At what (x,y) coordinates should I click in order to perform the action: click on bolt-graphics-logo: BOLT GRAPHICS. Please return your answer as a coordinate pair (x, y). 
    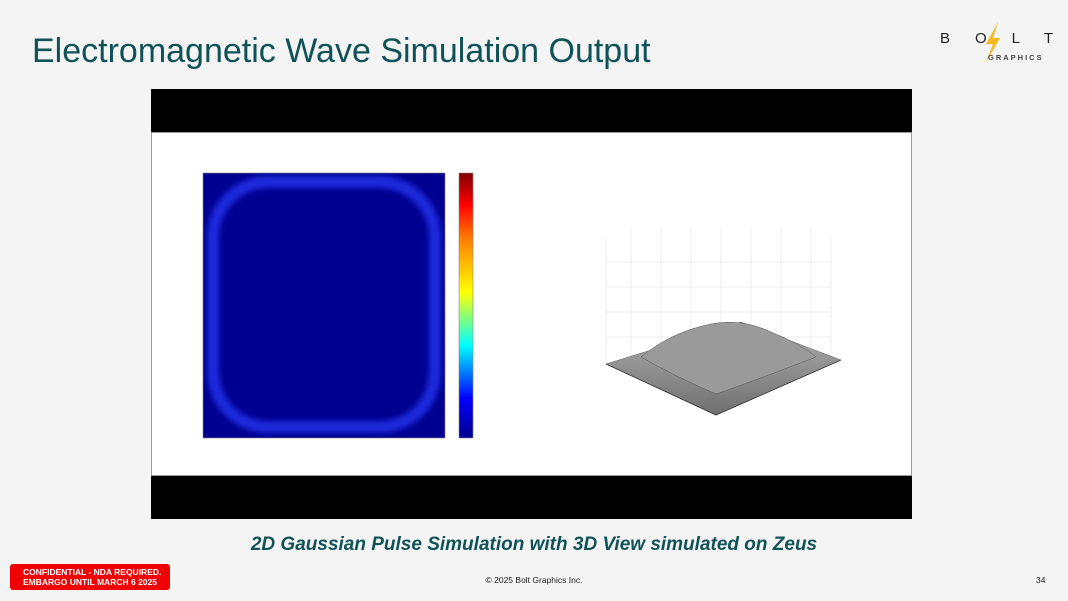
    Looking at the image, I should click on (999, 47).